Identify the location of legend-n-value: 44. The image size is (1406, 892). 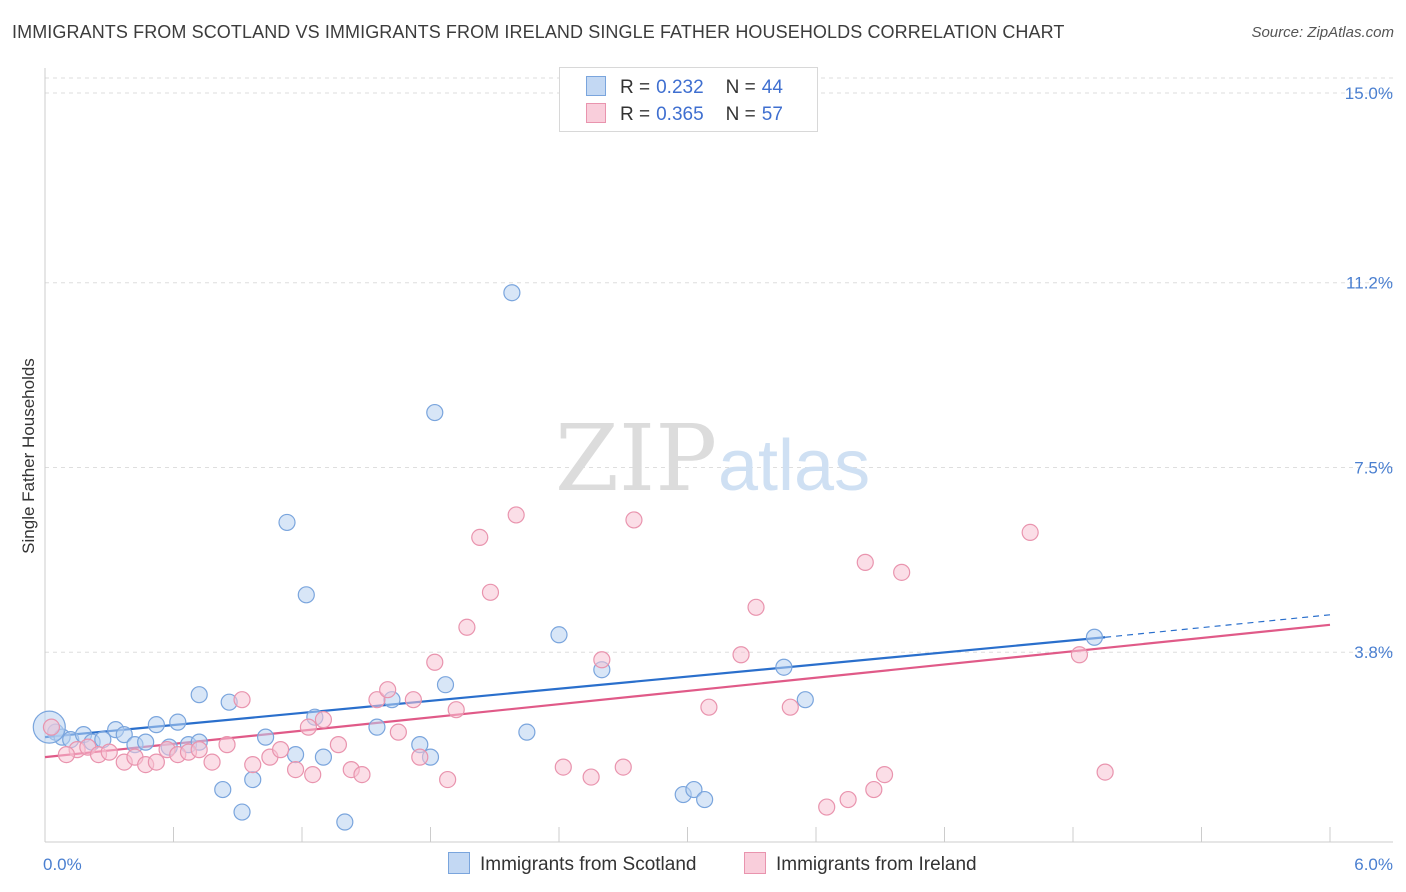
(772, 87).